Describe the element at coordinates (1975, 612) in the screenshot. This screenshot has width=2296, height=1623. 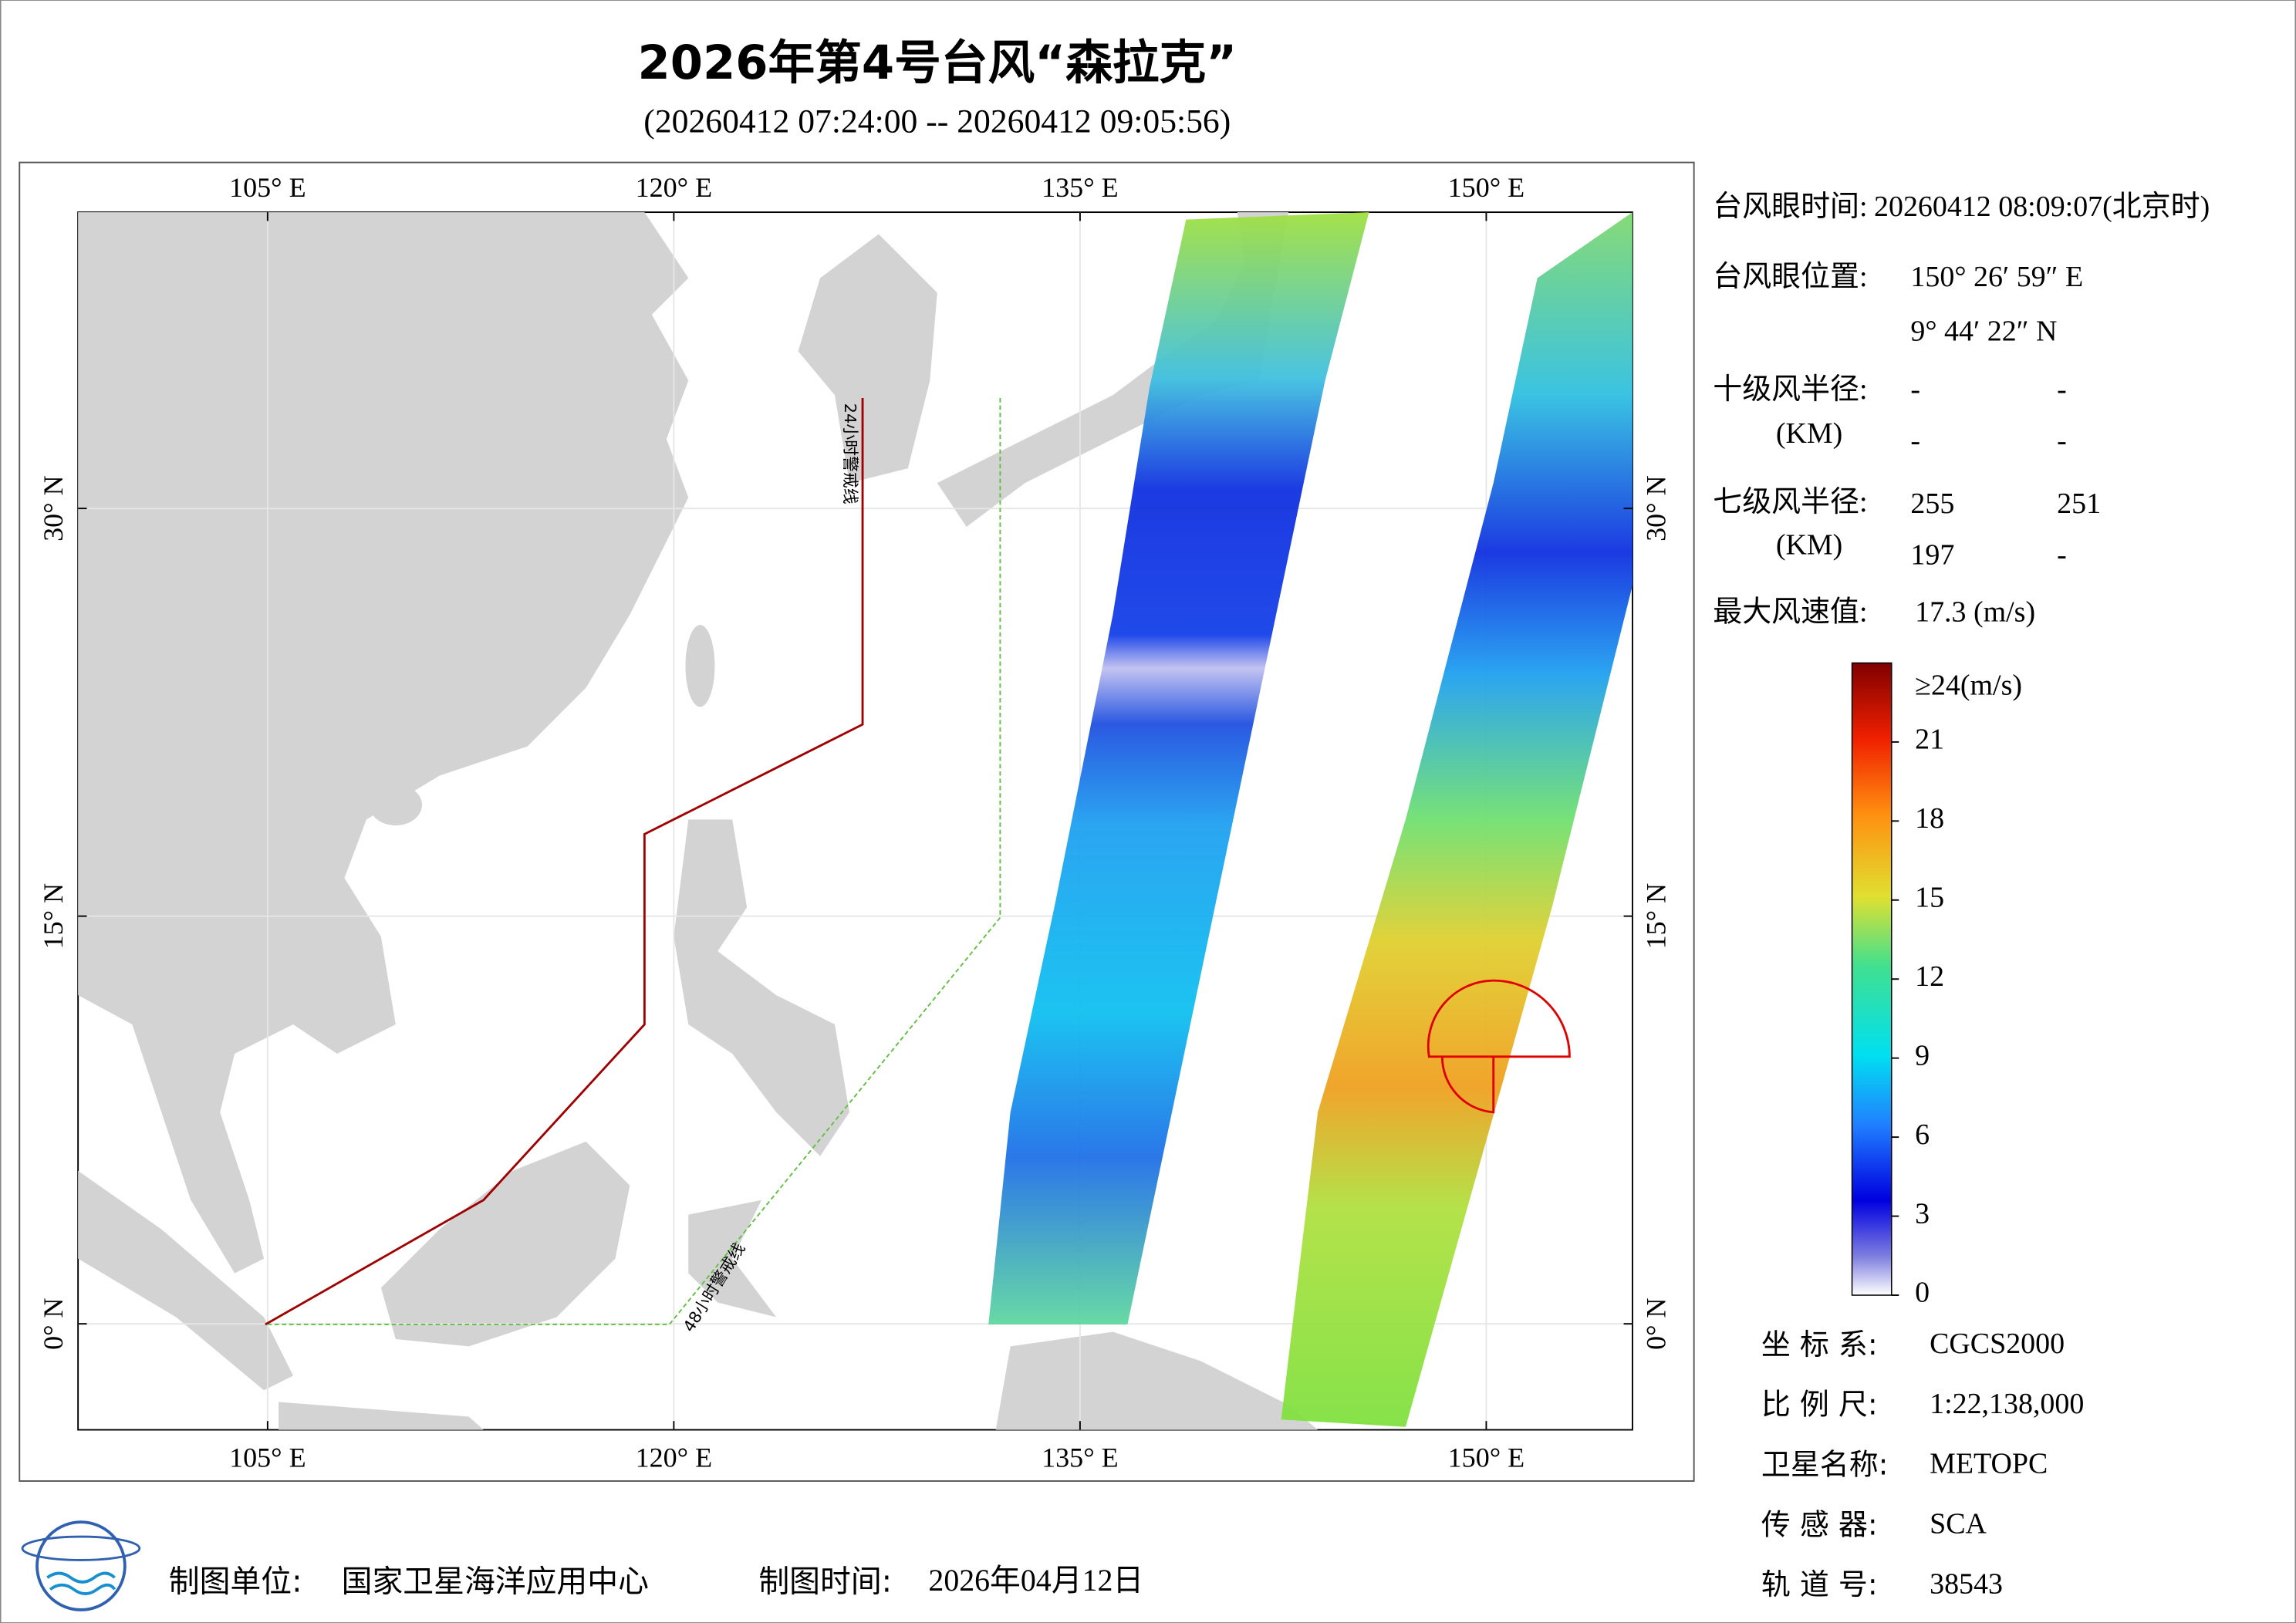
I see `max-wind: 17.3 (m/s)` at that location.